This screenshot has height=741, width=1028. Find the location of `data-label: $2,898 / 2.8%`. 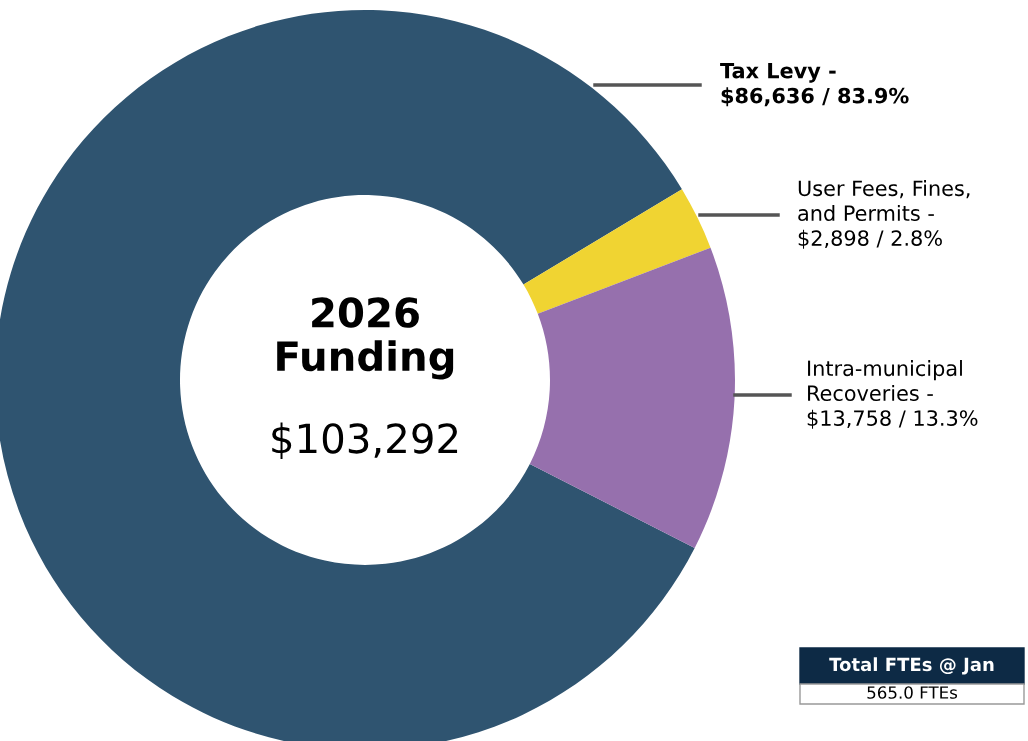

data-label: $2,898 / 2.8% is located at coordinates (870, 239).